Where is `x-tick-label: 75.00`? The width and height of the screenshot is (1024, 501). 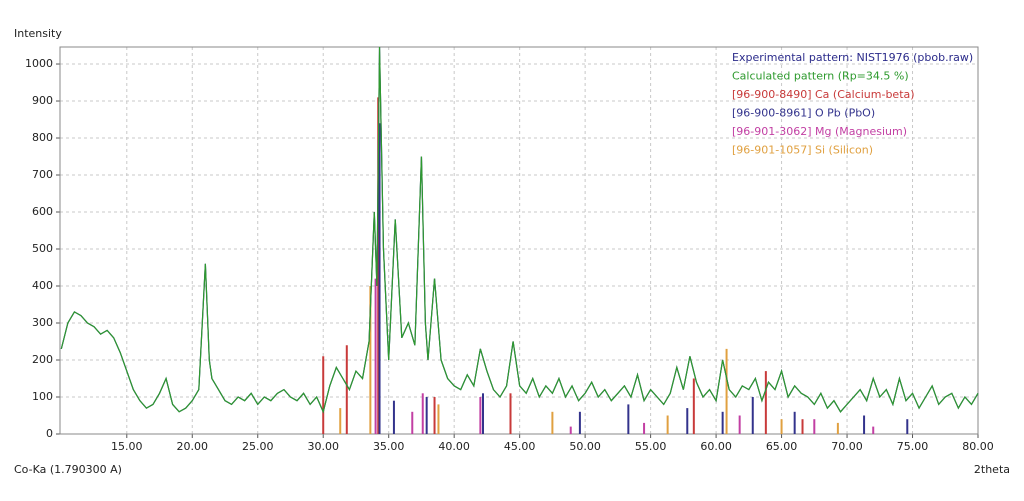 x-tick-label: 75.00 is located at coordinates (913, 446).